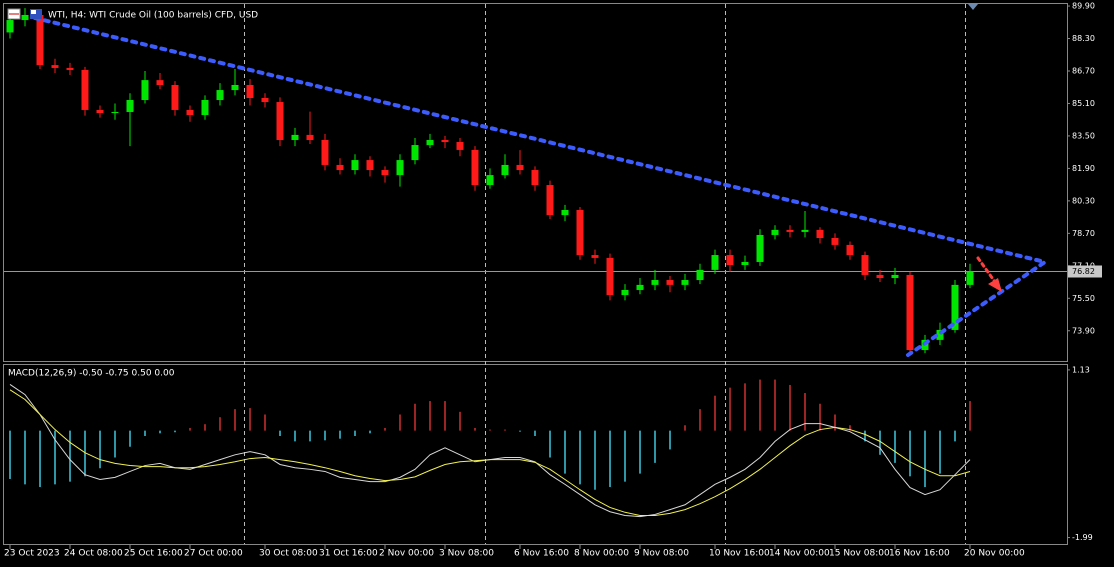  Describe the element at coordinates (1083, 103) in the screenshot. I see `y-tick-label: 85.10` at that location.